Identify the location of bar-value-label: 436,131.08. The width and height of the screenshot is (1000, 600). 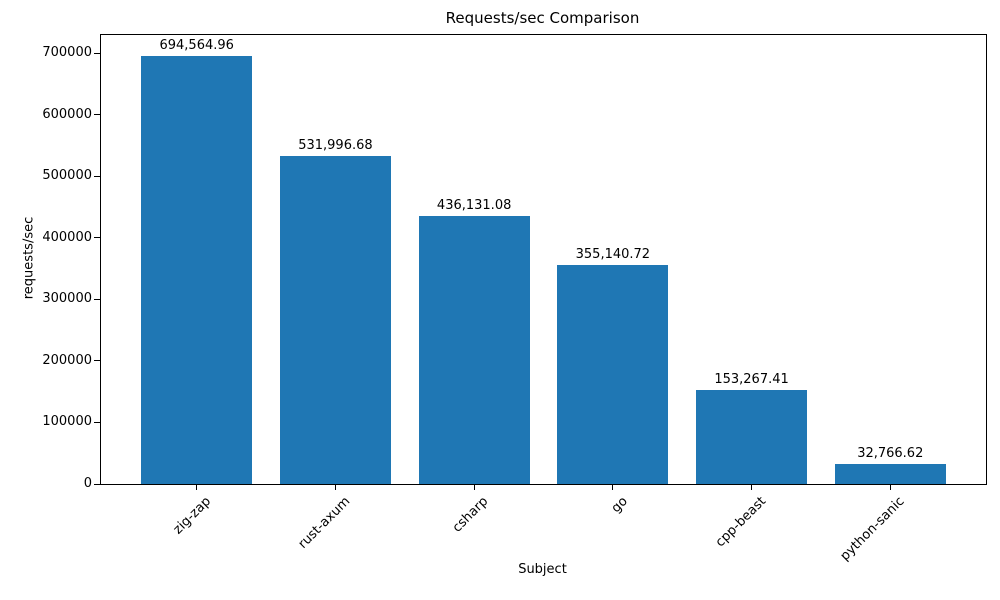
(474, 205).